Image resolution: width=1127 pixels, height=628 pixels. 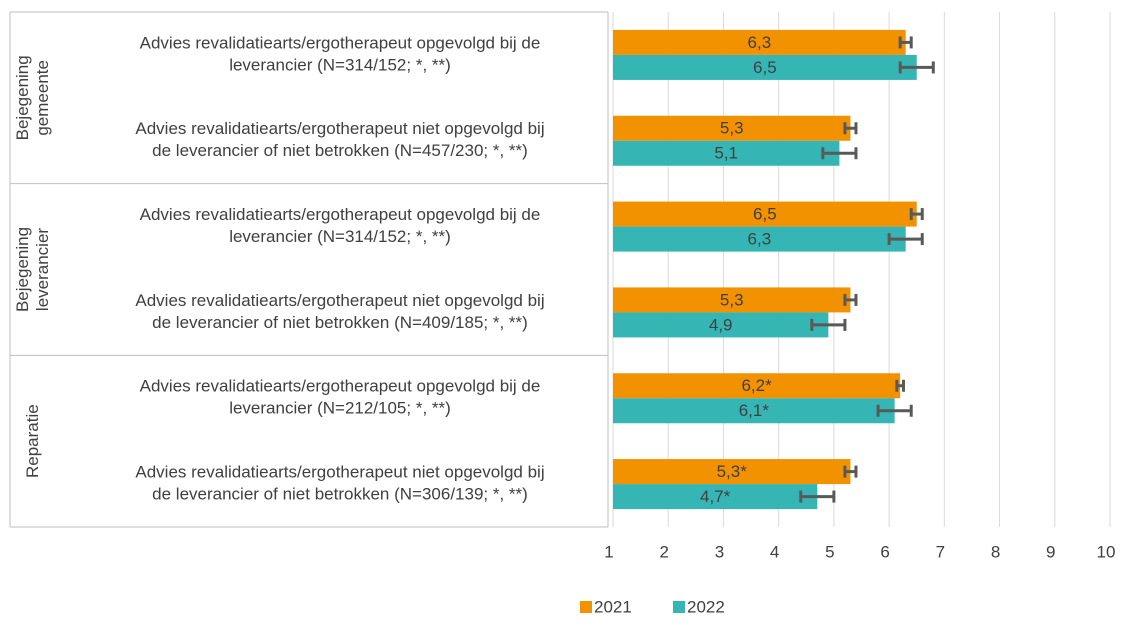 I want to click on legend-label: 2021, so click(x=613, y=606).